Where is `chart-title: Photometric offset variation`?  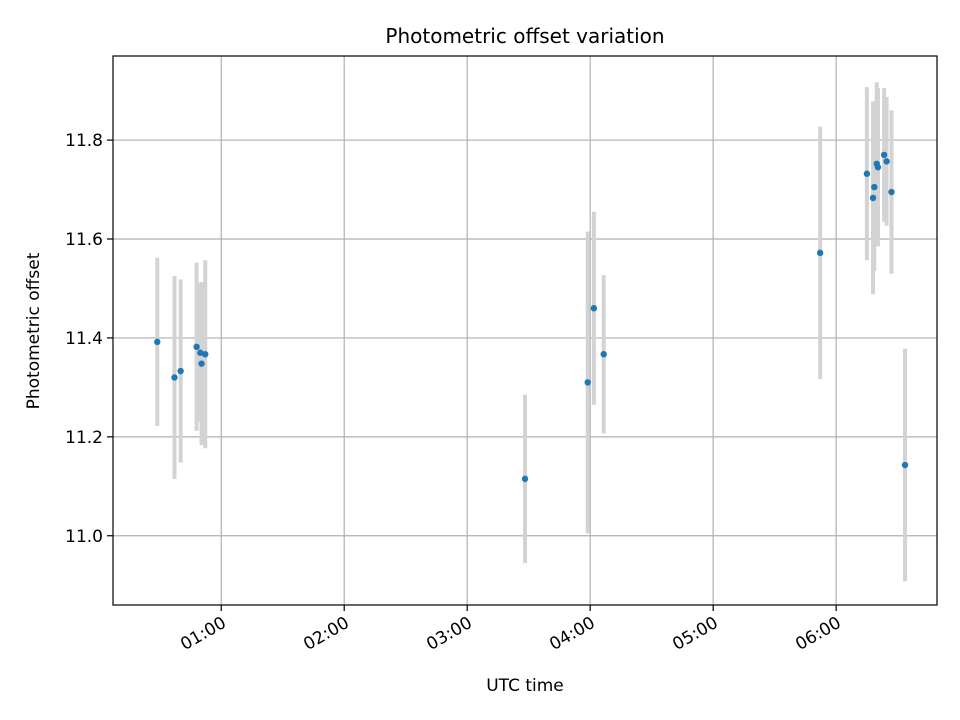
chart-title: Photometric offset variation is located at coordinates (524, 36).